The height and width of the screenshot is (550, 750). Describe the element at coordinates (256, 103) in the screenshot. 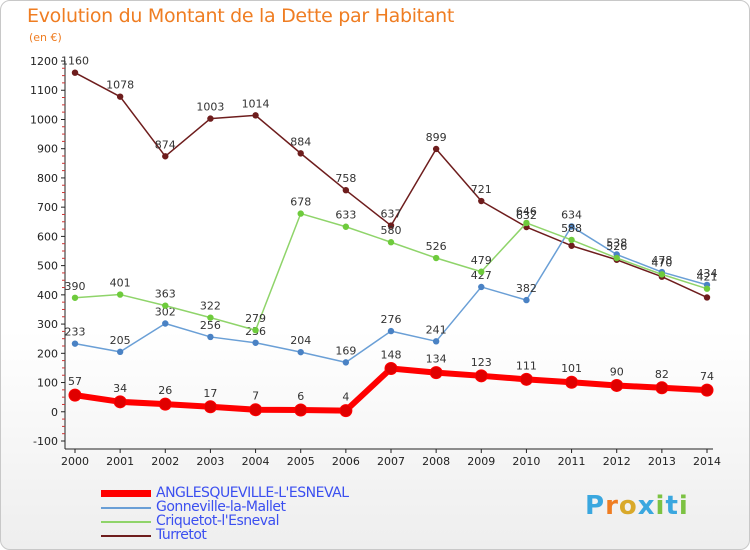

I see `data-label: 1014` at that location.